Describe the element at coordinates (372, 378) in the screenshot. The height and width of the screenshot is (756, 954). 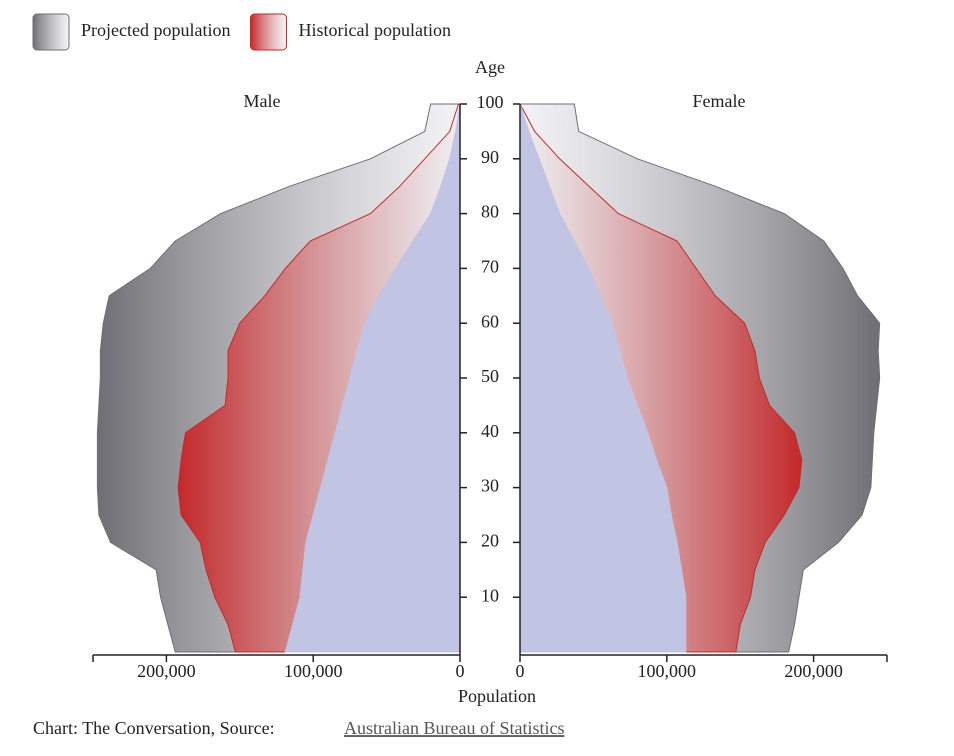
I see `male-area` at that location.